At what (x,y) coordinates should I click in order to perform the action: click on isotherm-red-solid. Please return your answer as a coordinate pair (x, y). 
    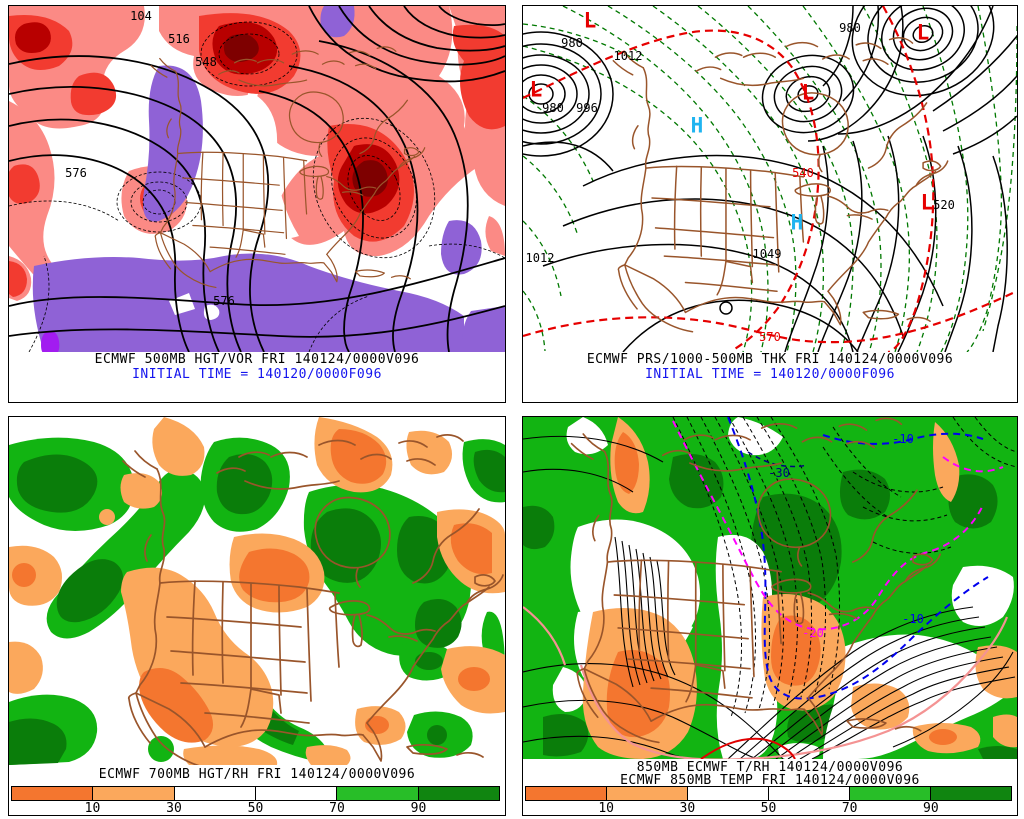
    Looking at the image, I should click on (748, 748).